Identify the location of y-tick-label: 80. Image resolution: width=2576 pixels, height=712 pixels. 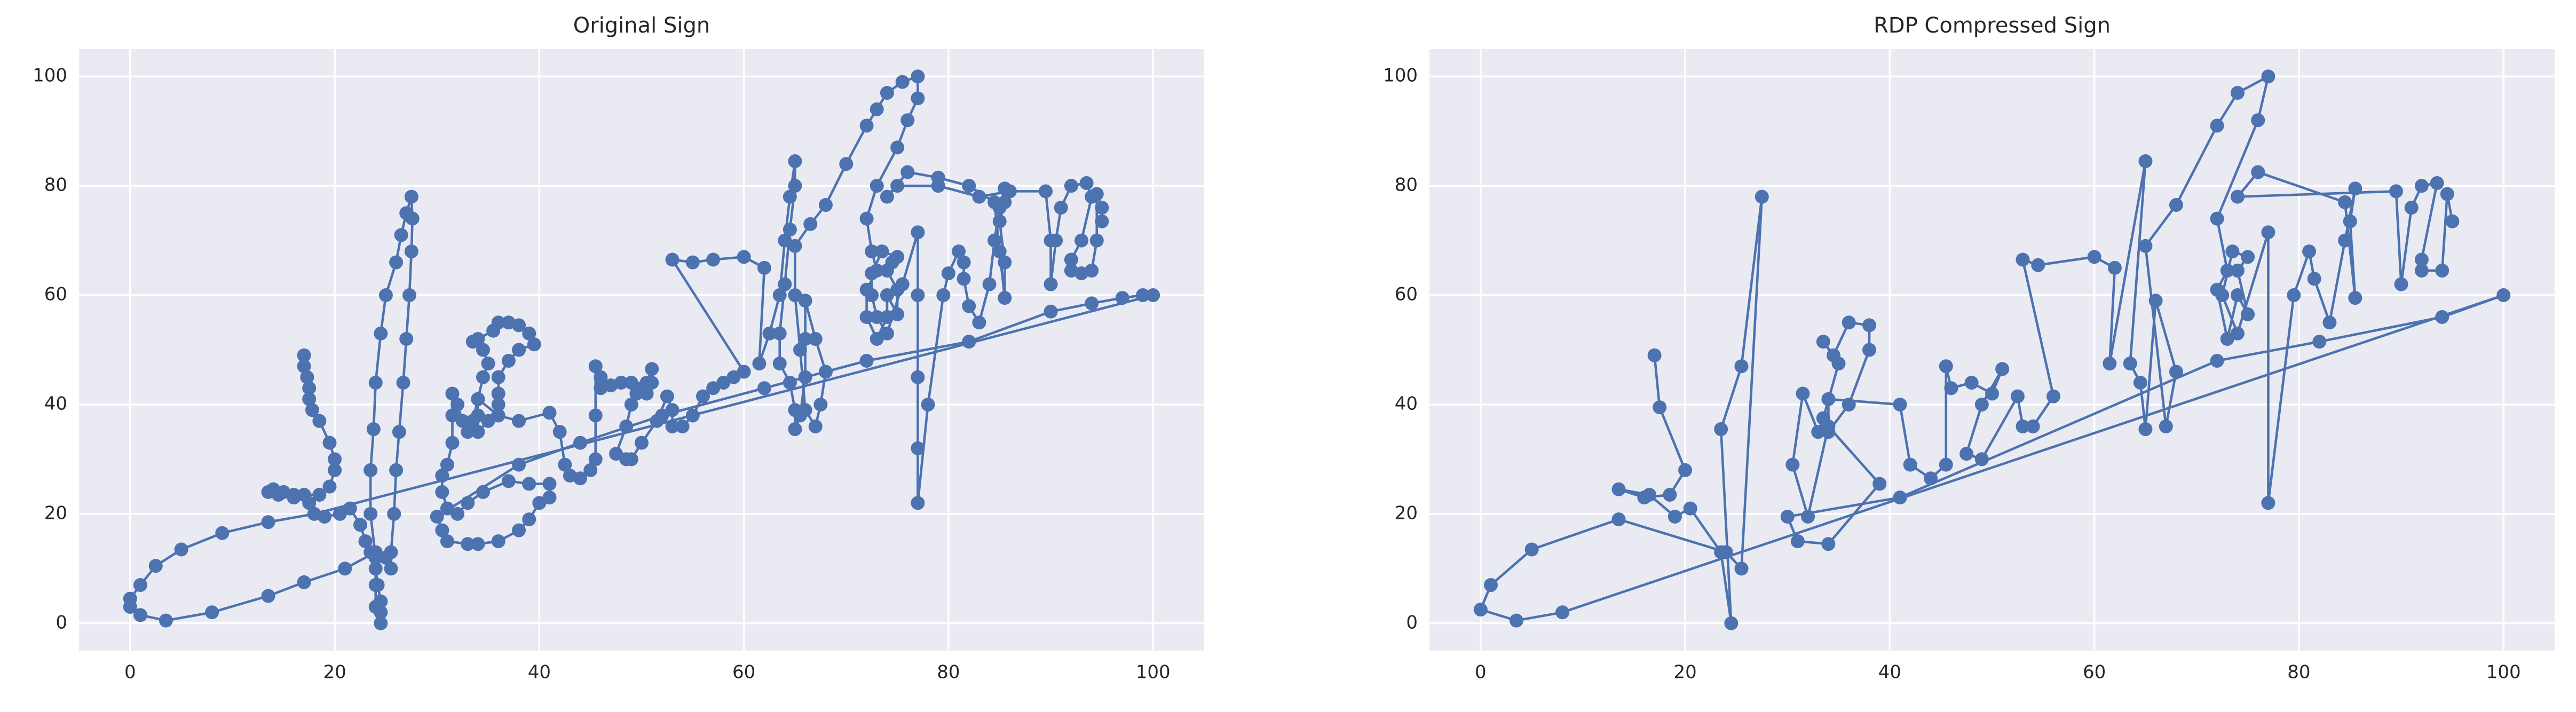
(55, 185).